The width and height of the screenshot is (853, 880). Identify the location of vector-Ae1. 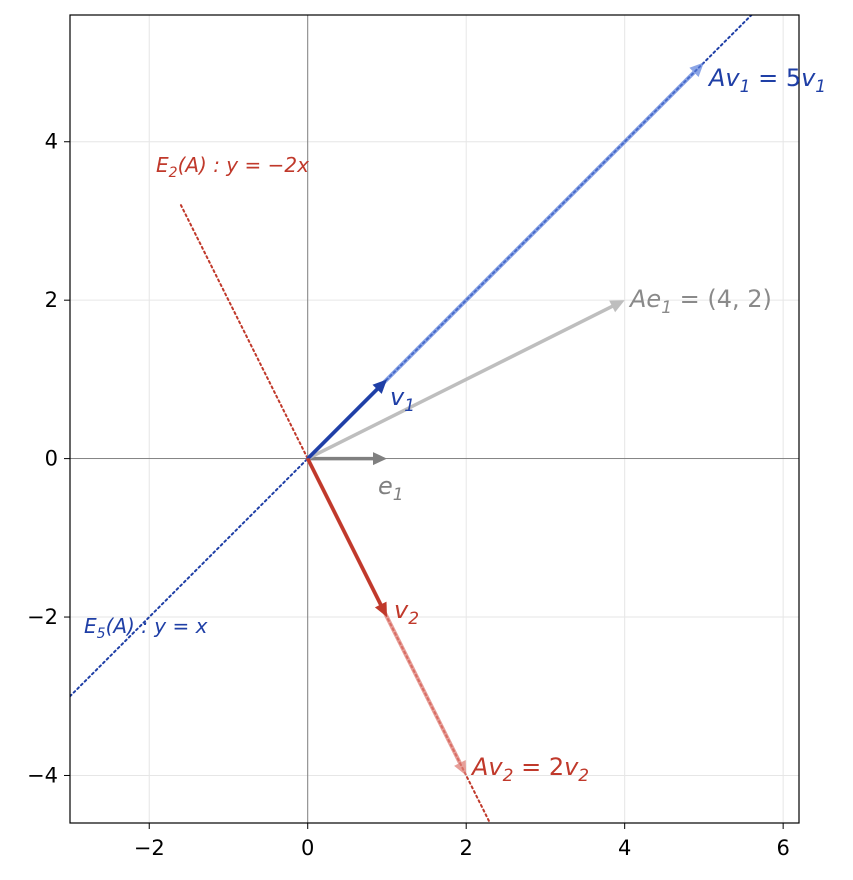
(465, 380).